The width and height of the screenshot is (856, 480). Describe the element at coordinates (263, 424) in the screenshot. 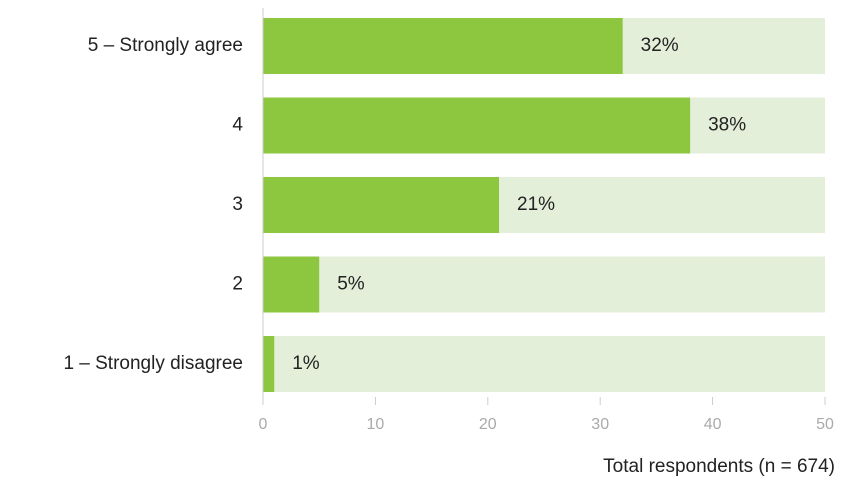

I see `x-tick-label: 0` at that location.